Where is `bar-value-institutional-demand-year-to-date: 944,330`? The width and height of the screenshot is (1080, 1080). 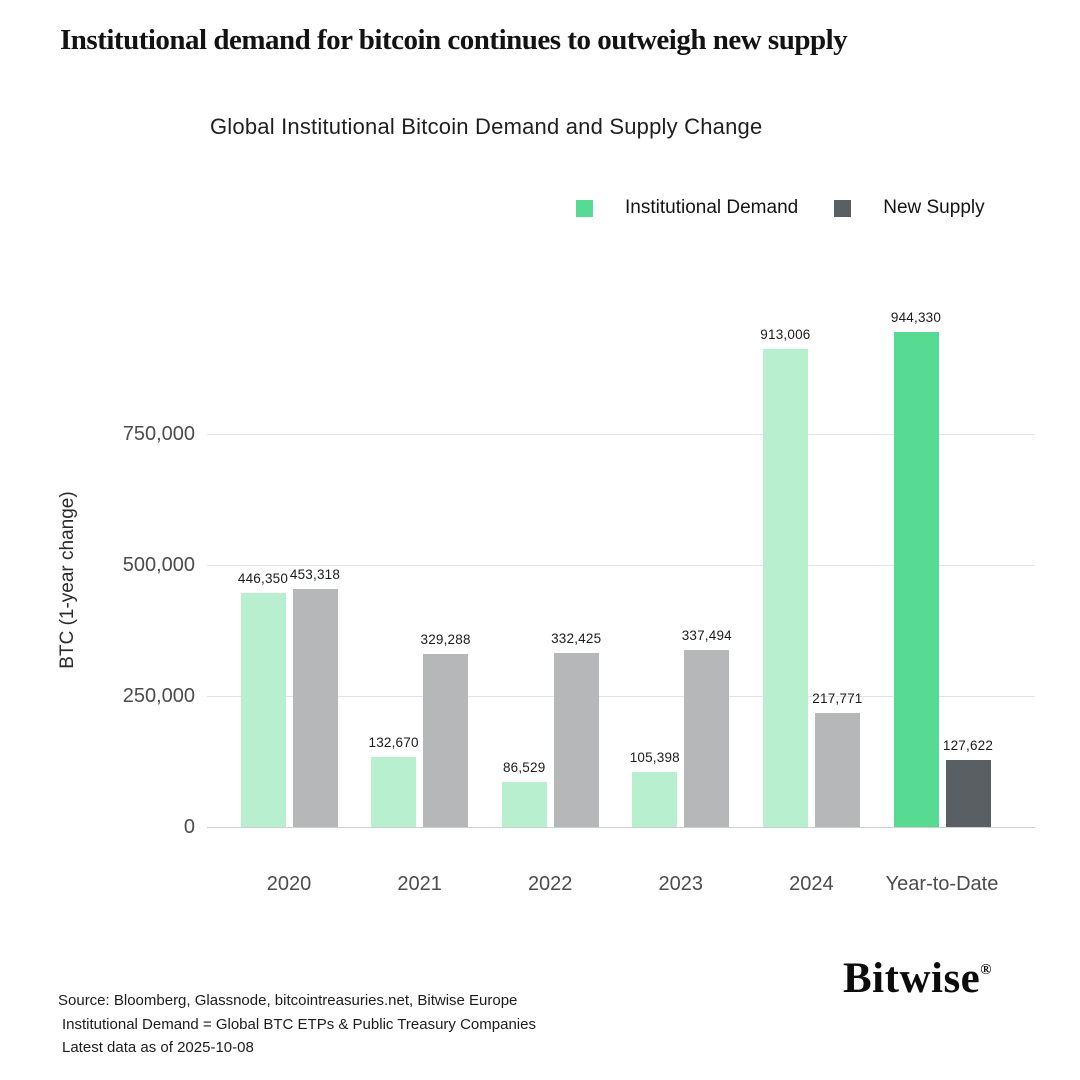 bar-value-institutional-demand-year-to-date: 944,330 is located at coordinates (916, 318).